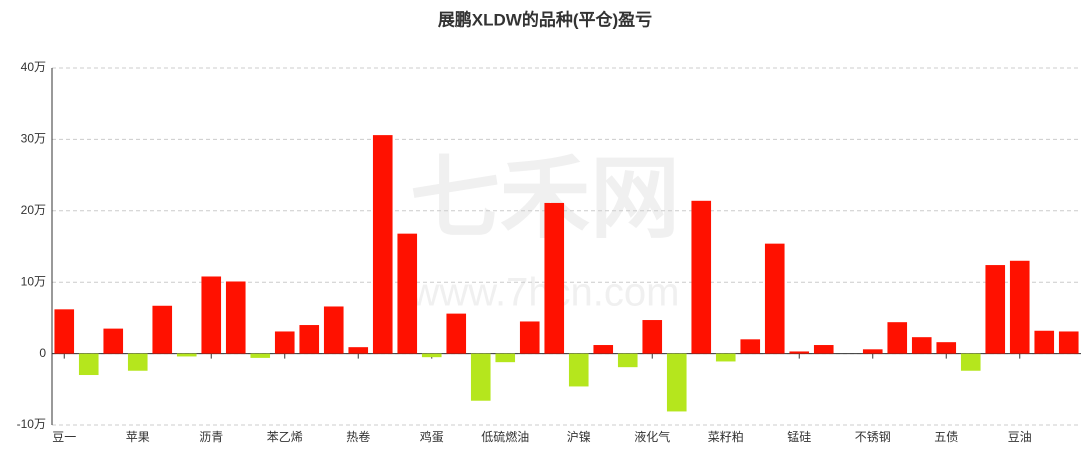 Image resolution: width=1089 pixels, height=457 pixels. Describe the element at coordinates (31, 424) in the screenshot. I see `y-tick-label: -10万` at that location.